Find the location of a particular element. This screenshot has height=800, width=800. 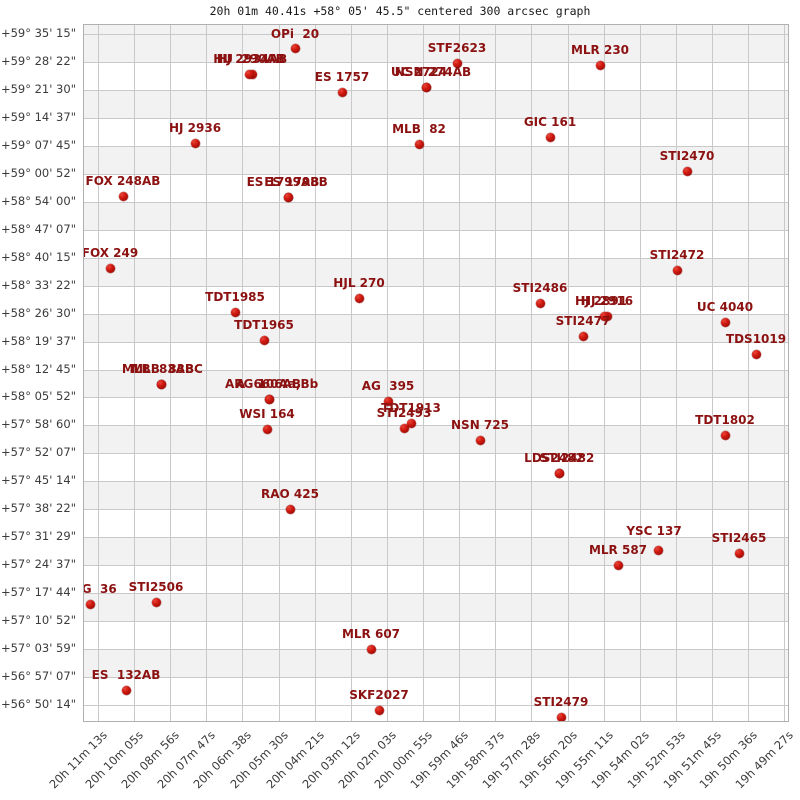

star-label: MLB 83BC is located at coordinates (167, 369).